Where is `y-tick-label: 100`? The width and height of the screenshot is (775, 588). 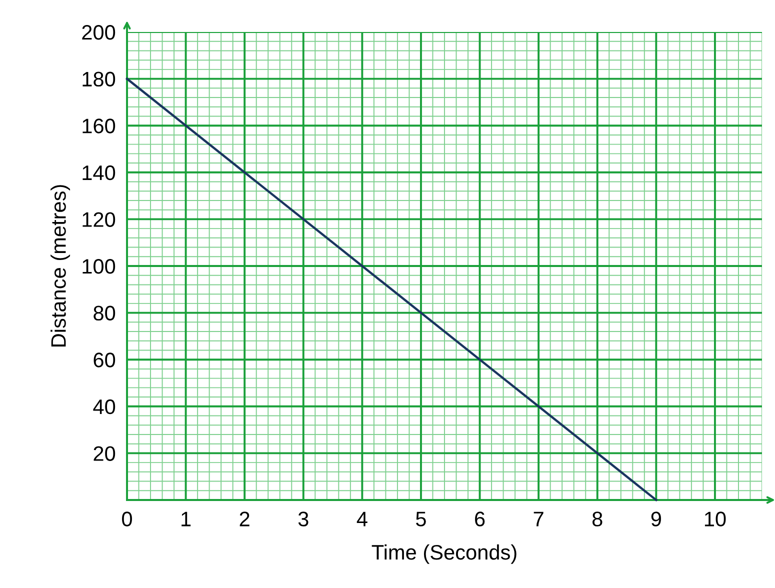 y-tick-label: 100 is located at coordinates (99, 266).